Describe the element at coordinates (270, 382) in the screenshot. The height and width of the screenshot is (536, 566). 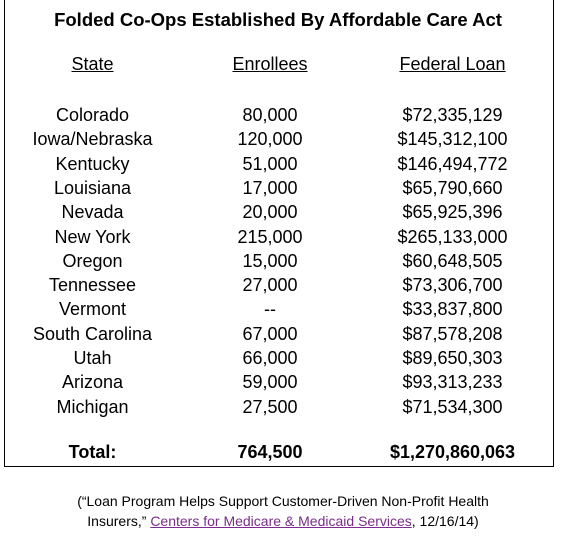
I see `row-enrollees: 59,000` at that location.